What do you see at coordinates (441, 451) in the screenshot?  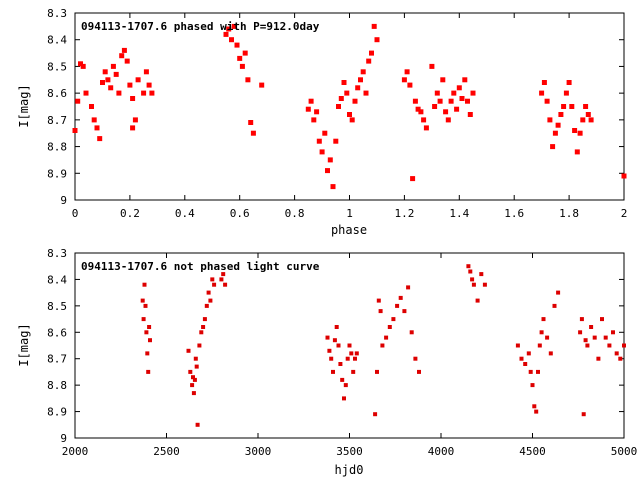 I see `unphased-x-tick-label: 4000` at bounding box center [441, 451].